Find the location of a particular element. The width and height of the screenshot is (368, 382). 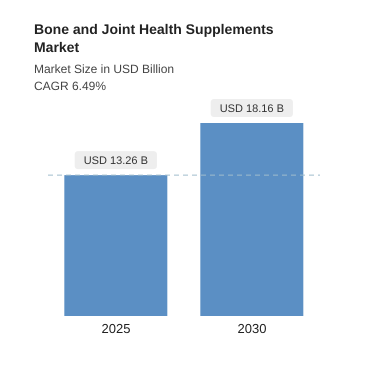

x-tick-label: 2030 is located at coordinates (252, 328).